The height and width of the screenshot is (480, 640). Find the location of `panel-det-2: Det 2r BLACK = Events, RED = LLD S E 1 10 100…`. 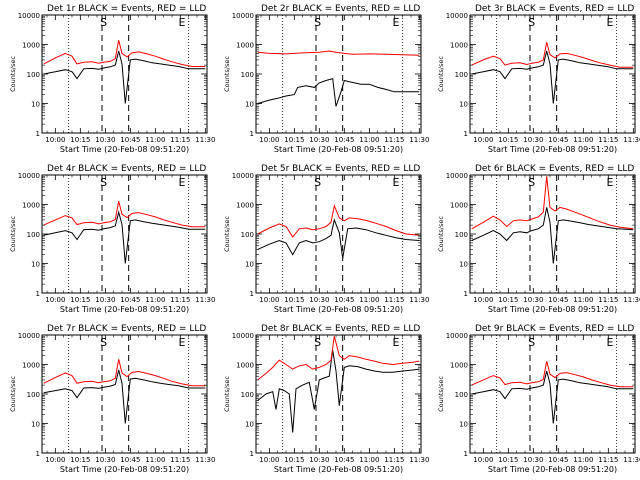

panel-det-2: Det 2r BLACK = Events, RED = LLD S E 1 10 100… is located at coordinates (326, 79).